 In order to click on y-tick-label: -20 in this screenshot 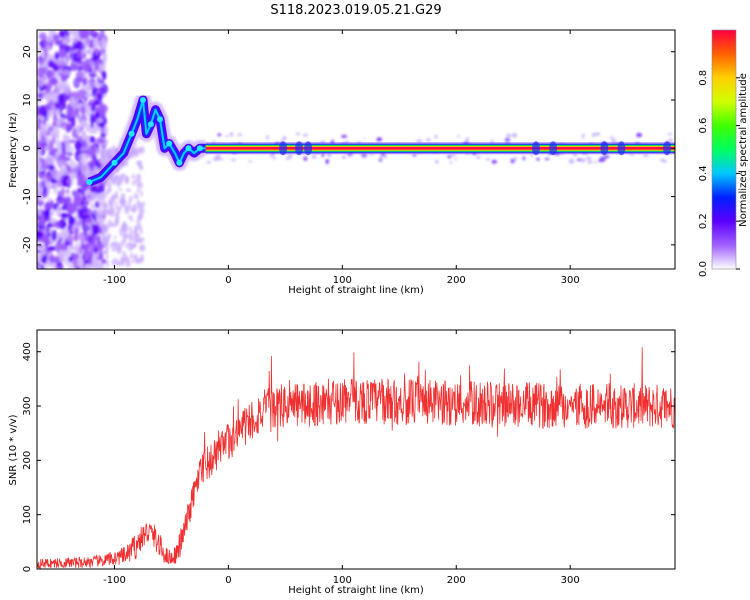, I will do `click(27, 245)`.